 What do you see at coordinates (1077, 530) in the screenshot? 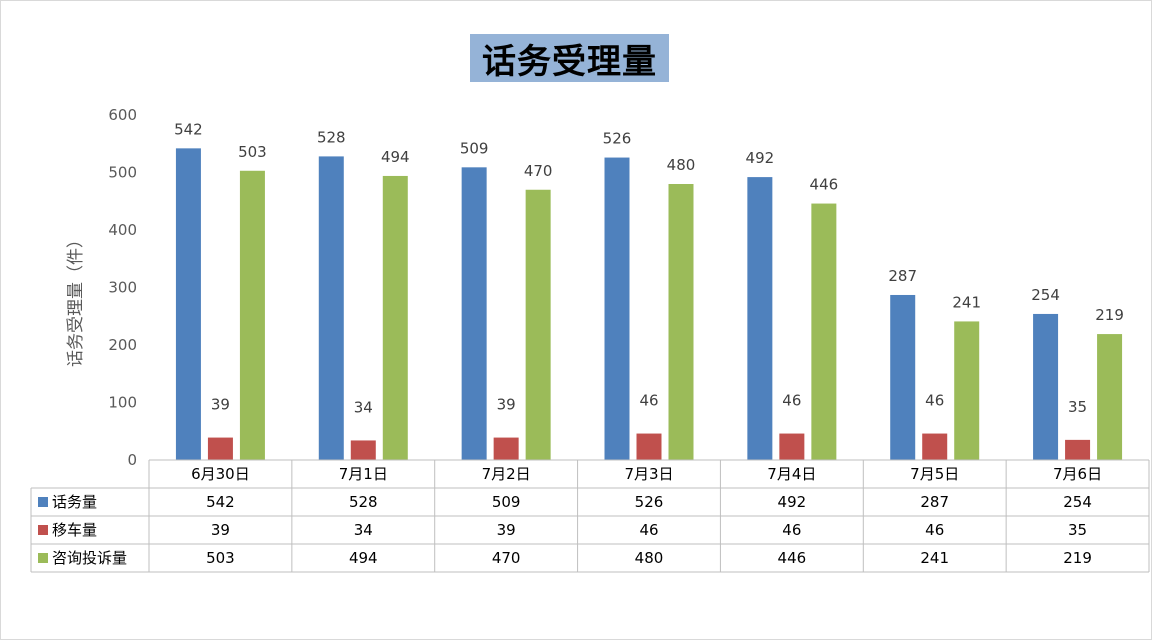
I see `table-cell-value: 35` at bounding box center [1077, 530].